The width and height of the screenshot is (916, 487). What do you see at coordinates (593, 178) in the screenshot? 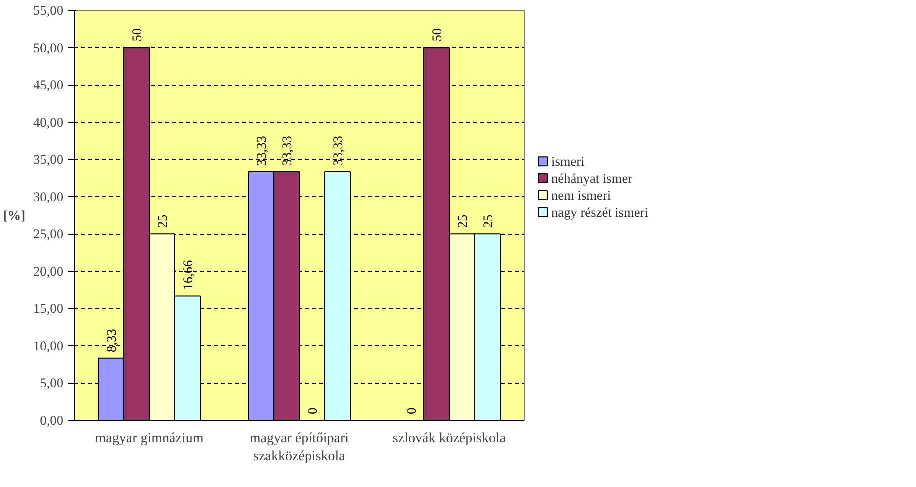
I see `legend-label: néhányat ismer` at bounding box center [593, 178].